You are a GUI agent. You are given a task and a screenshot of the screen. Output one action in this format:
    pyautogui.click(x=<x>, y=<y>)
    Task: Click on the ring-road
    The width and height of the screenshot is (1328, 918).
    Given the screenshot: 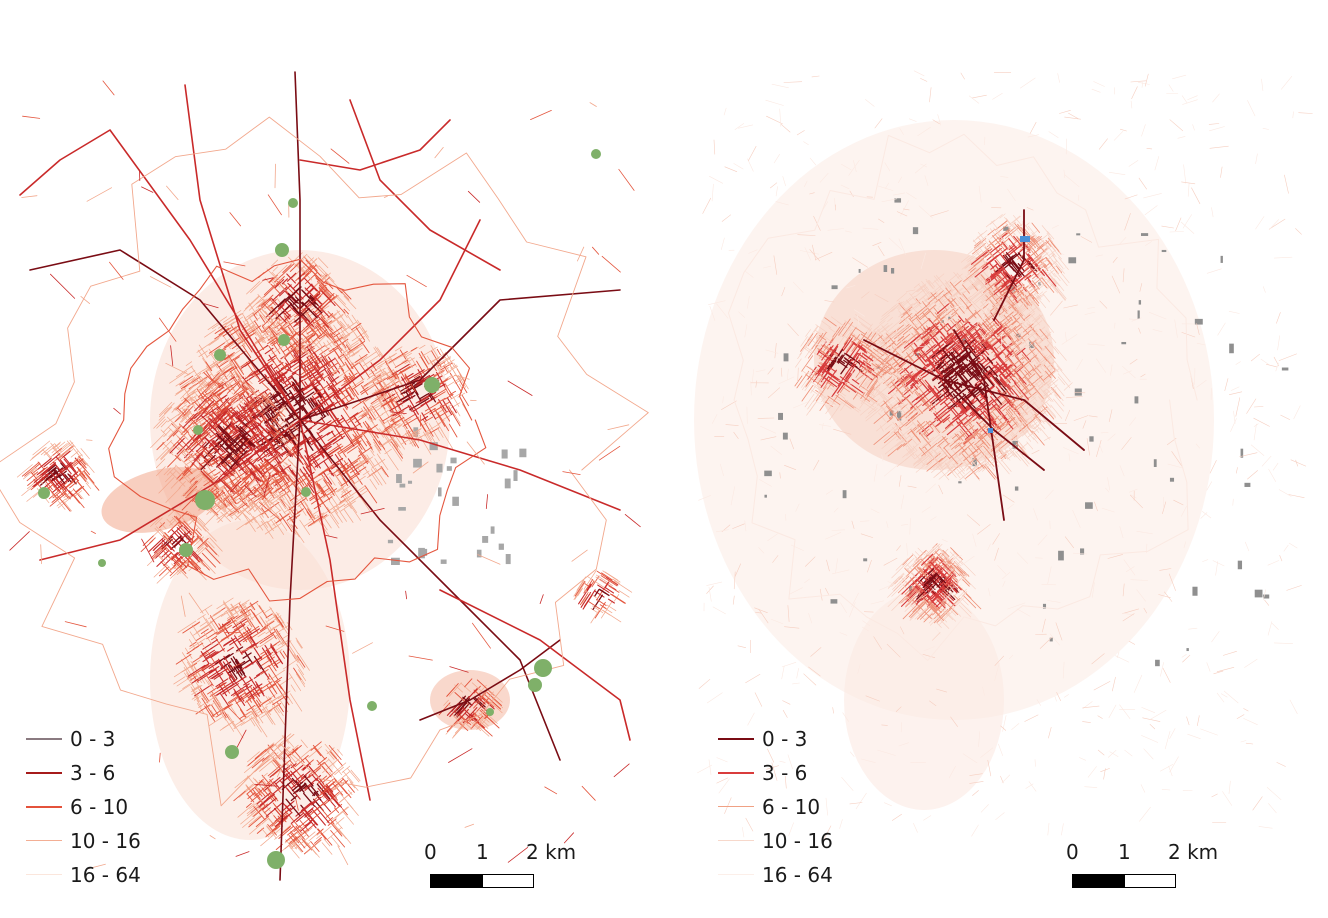 What is the action you would take?
    pyautogui.click(x=297, y=430)
    